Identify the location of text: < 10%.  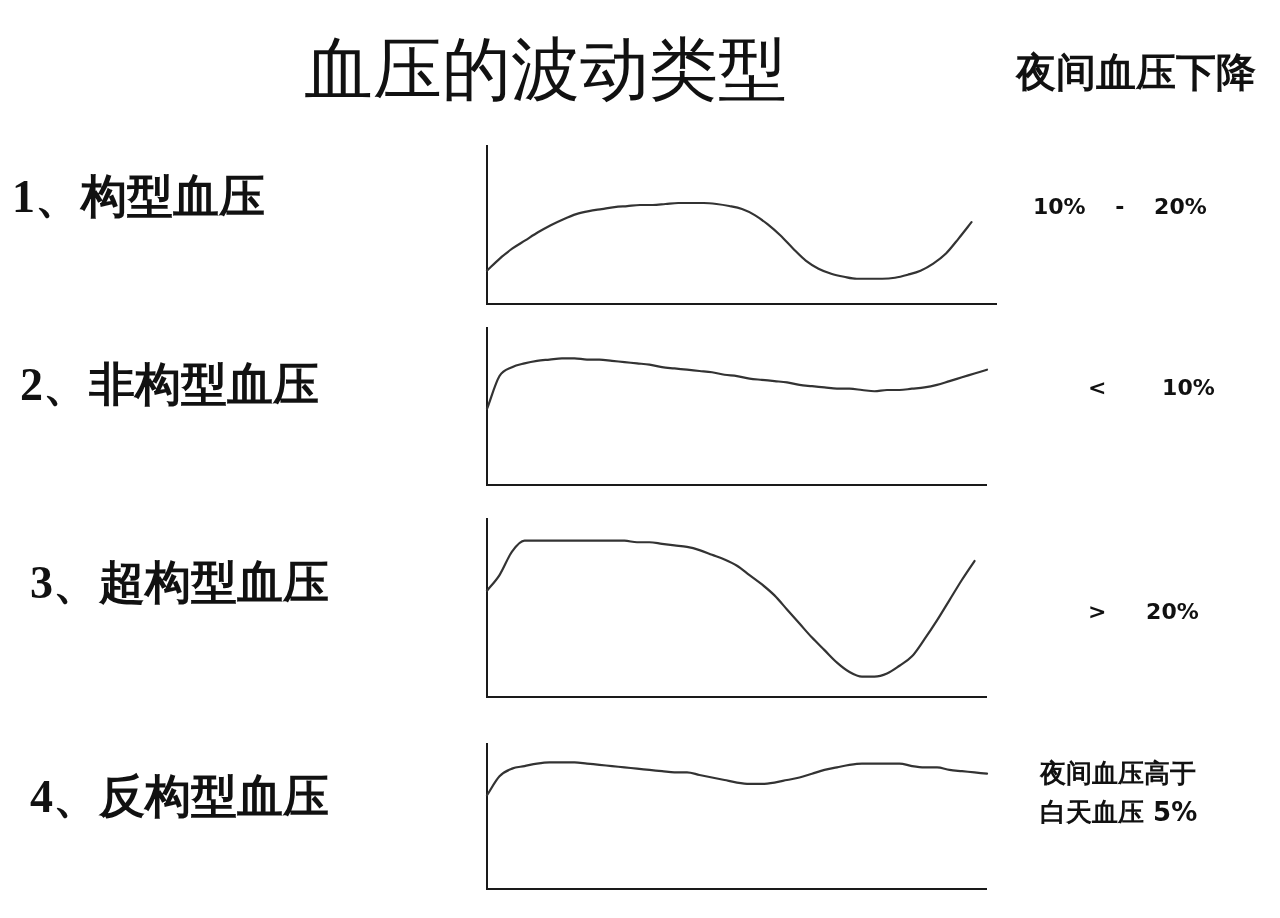
(1151, 387).